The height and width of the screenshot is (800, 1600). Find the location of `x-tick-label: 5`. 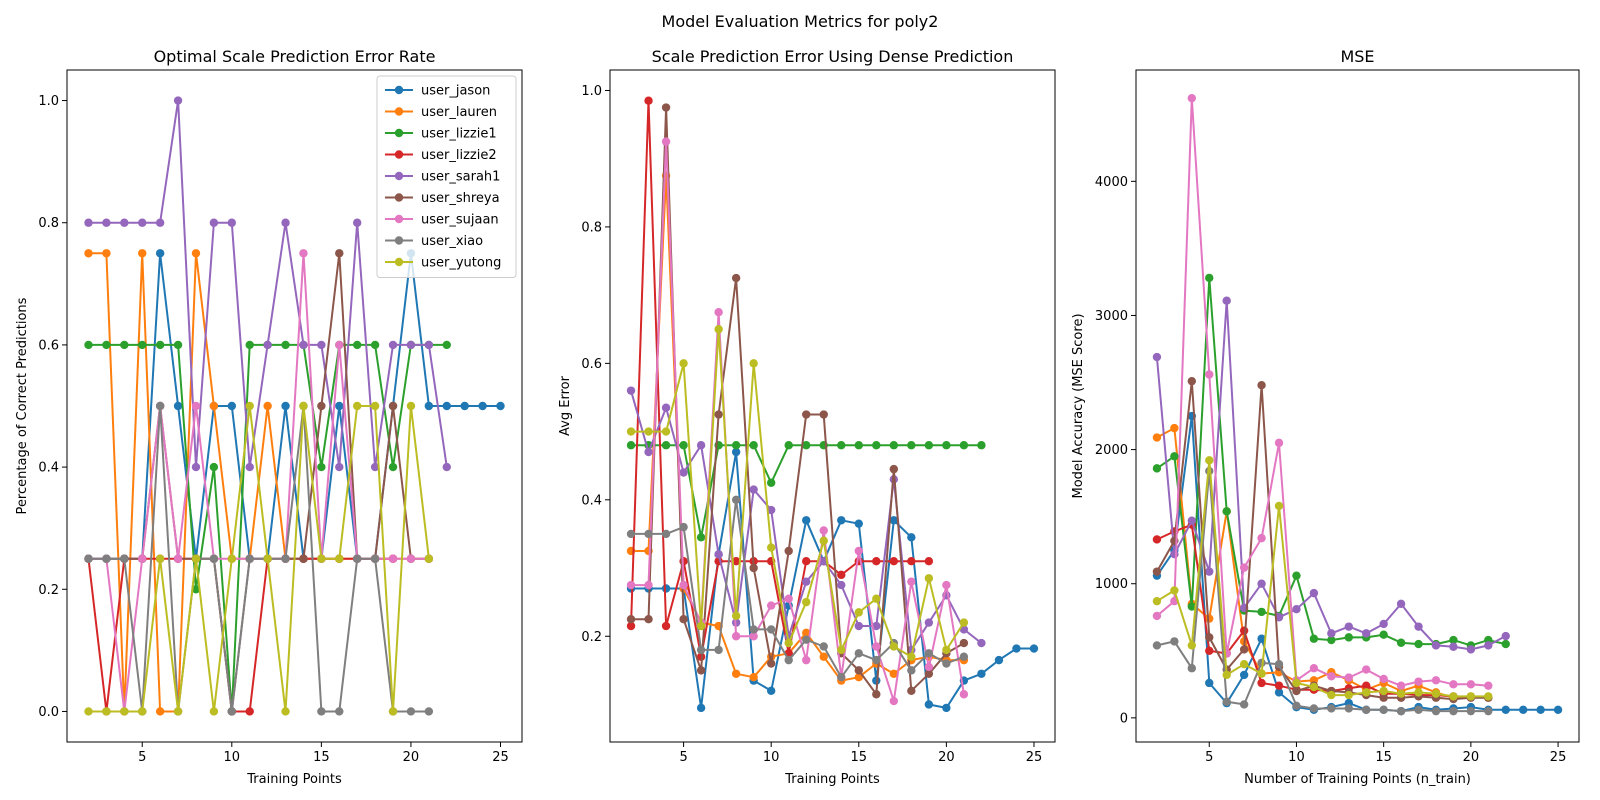

x-tick-label: 5 is located at coordinates (1209, 757).